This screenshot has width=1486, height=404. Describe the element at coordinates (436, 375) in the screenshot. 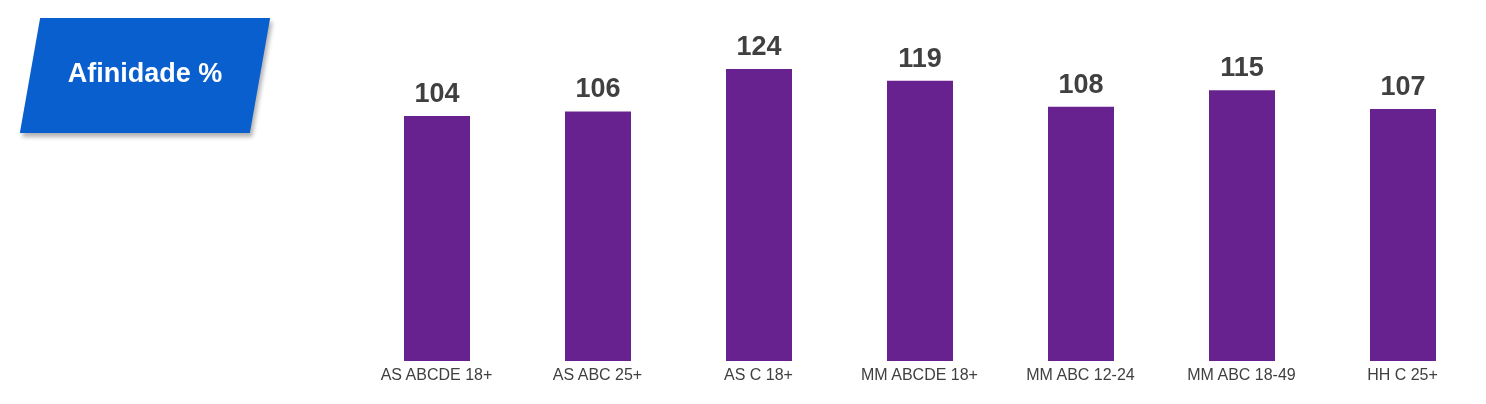

I see `x-tick-label: AS ABCDE 18+` at that location.